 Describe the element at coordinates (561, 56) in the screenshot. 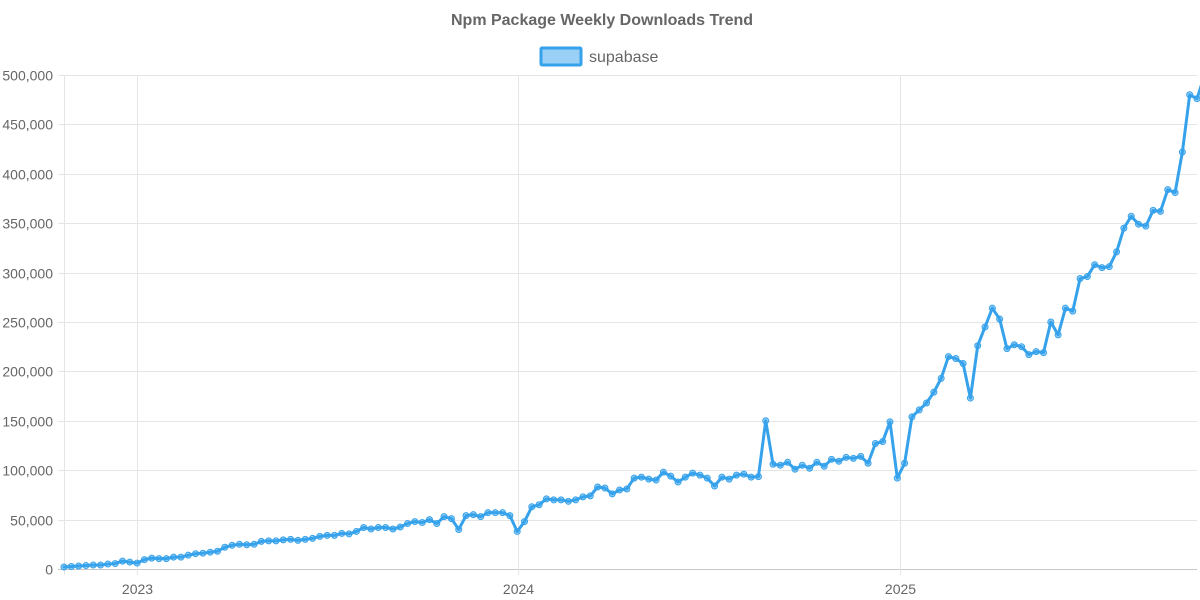

I see `legend-swatch` at that location.